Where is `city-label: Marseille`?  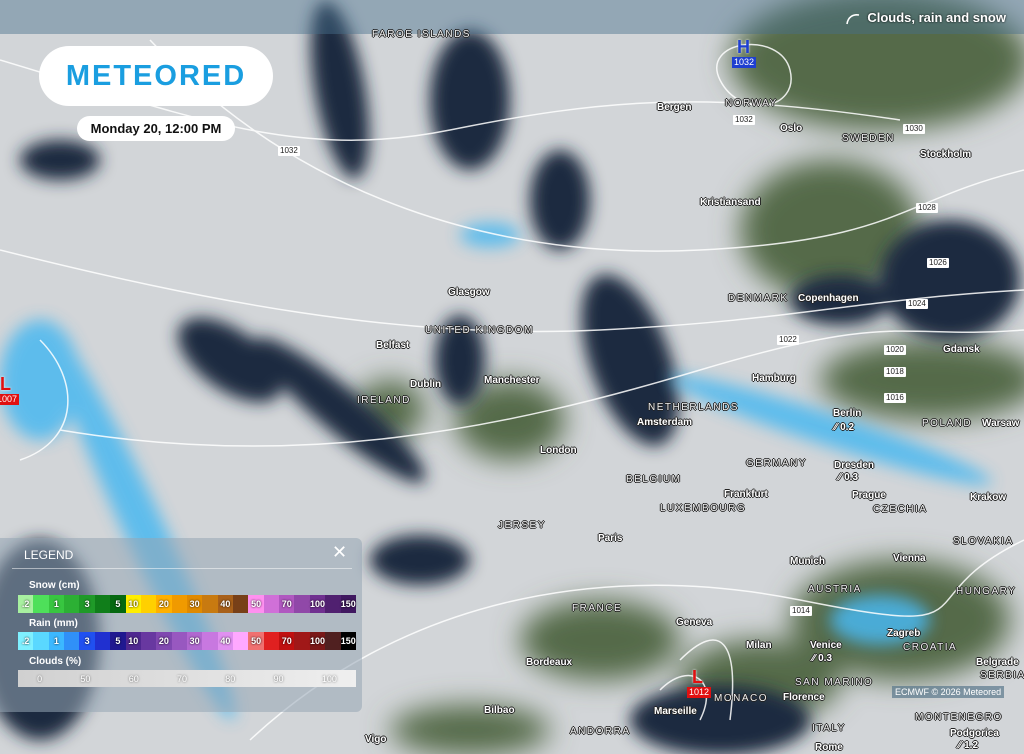 city-label: Marseille is located at coordinates (675, 711).